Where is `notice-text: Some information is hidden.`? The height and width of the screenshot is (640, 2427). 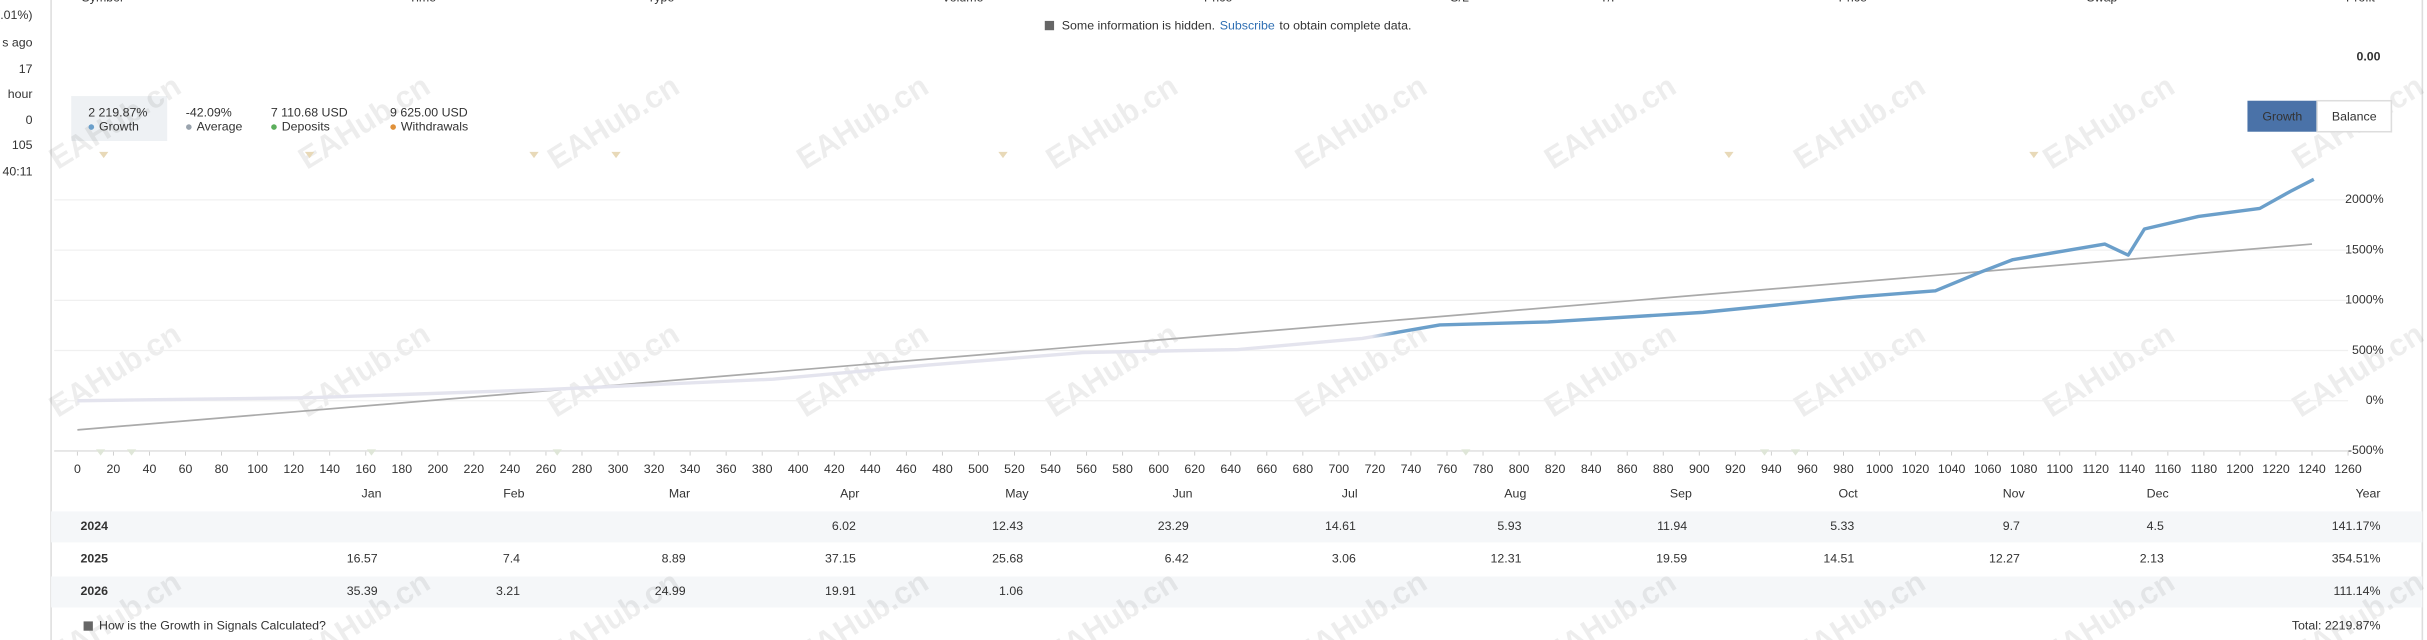
notice-text: Some information is hidden. is located at coordinates (1138, 26).